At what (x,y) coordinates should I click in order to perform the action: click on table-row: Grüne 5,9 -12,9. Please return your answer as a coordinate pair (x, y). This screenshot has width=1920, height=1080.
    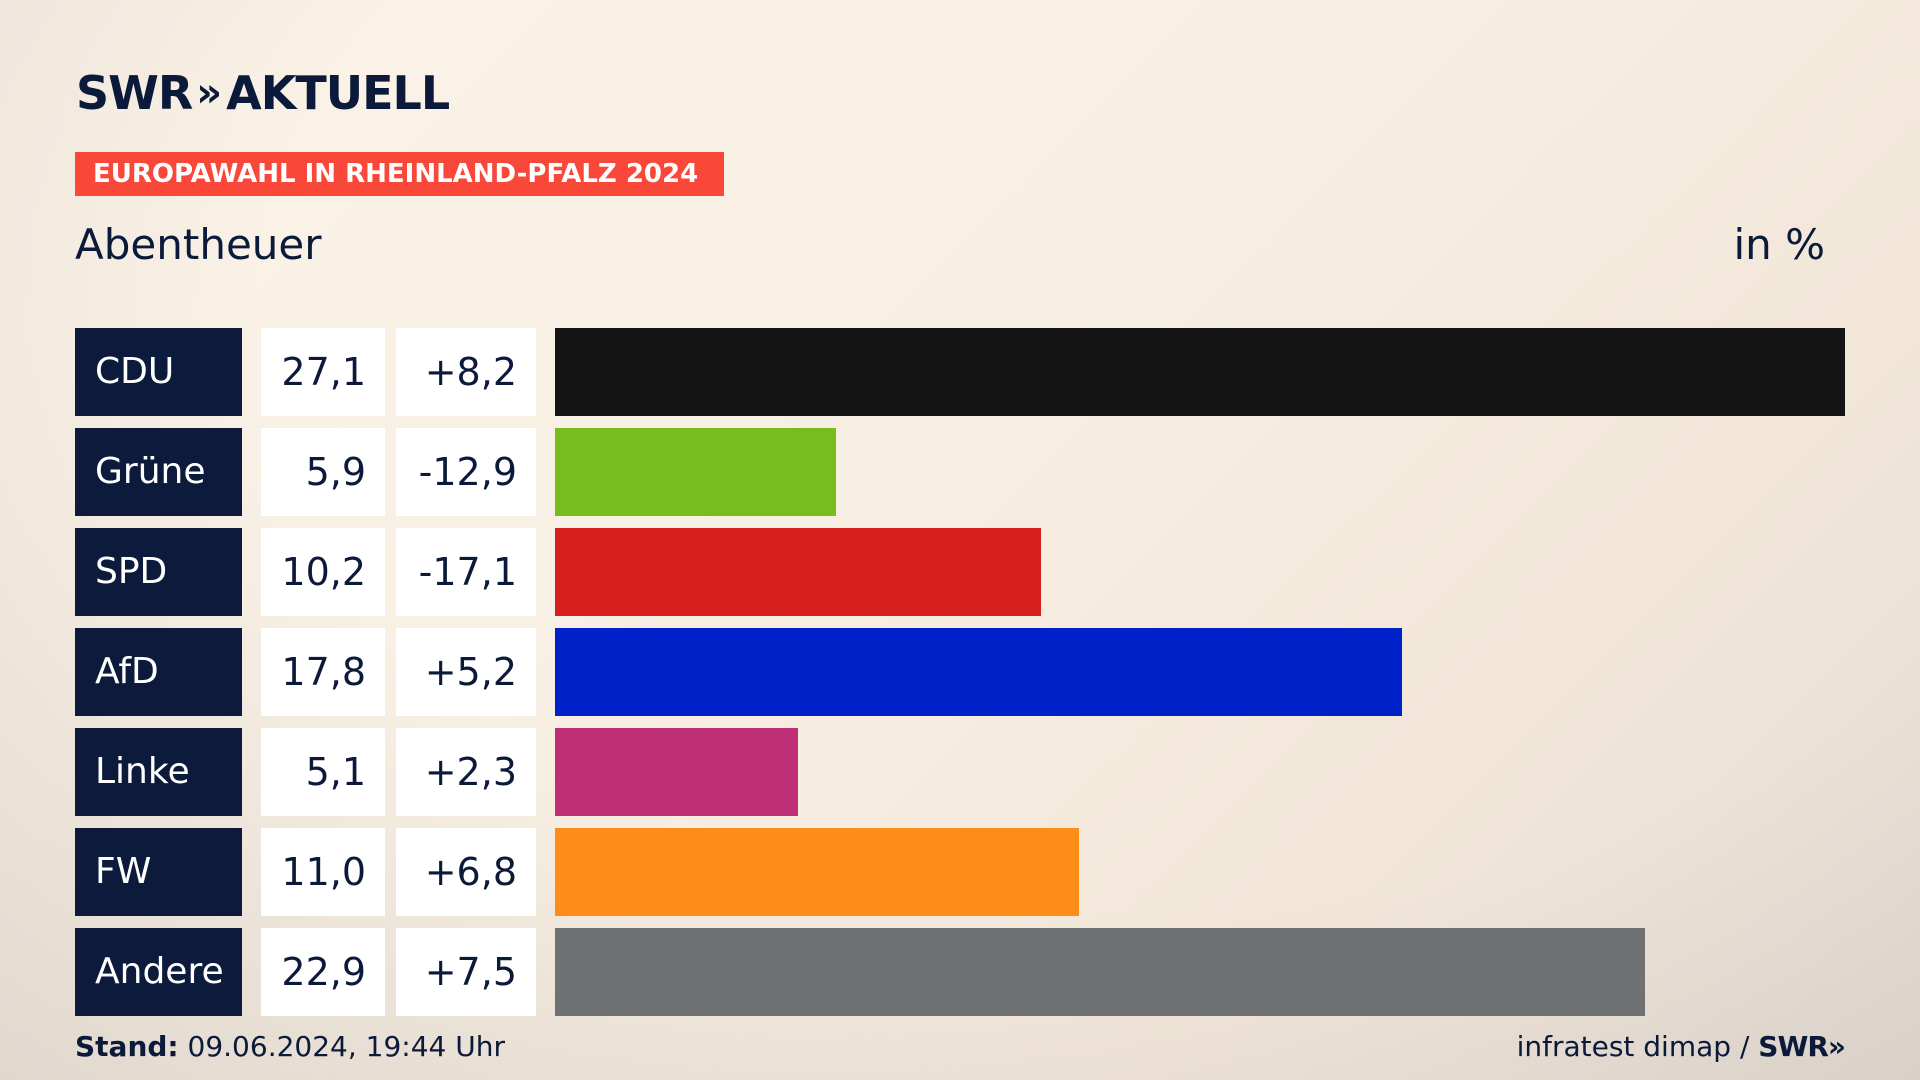
    Looking at the image, I should click on (960, 472).